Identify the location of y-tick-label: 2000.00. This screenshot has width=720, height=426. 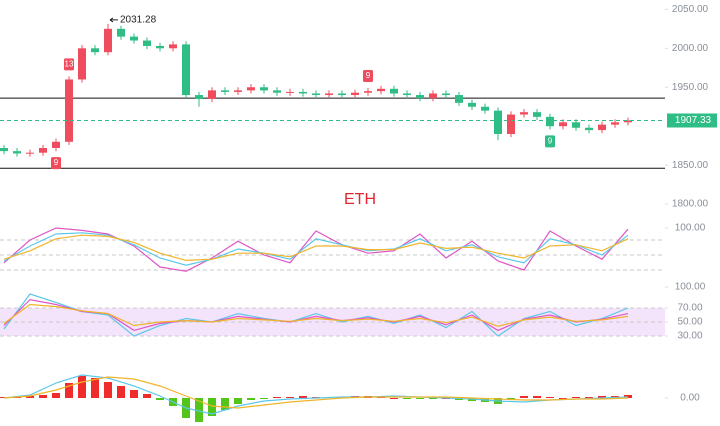
(690, 48).